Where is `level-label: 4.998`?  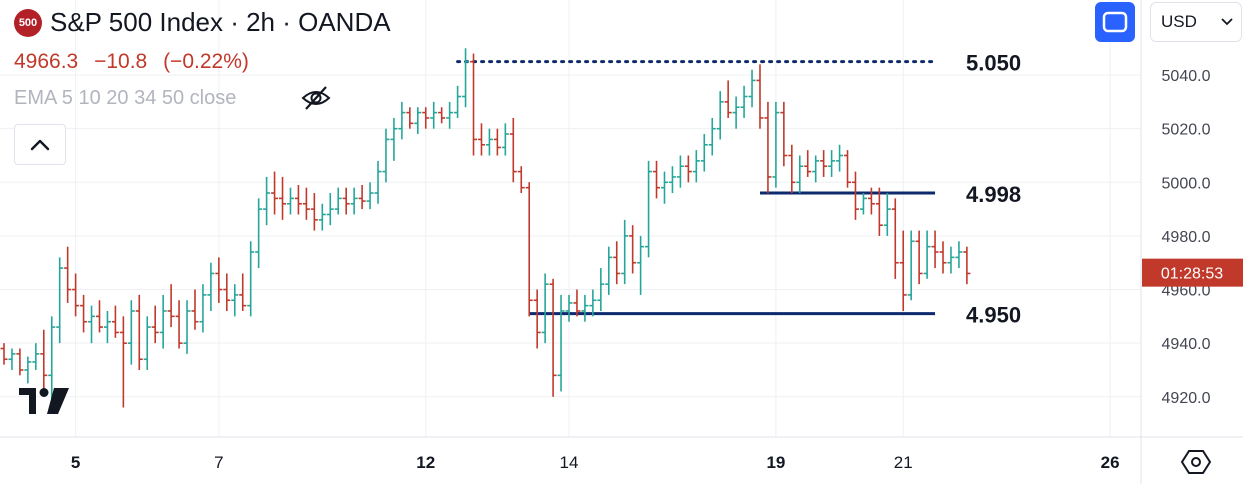 level-label: 4.998 is located at coordinates (993, 194).